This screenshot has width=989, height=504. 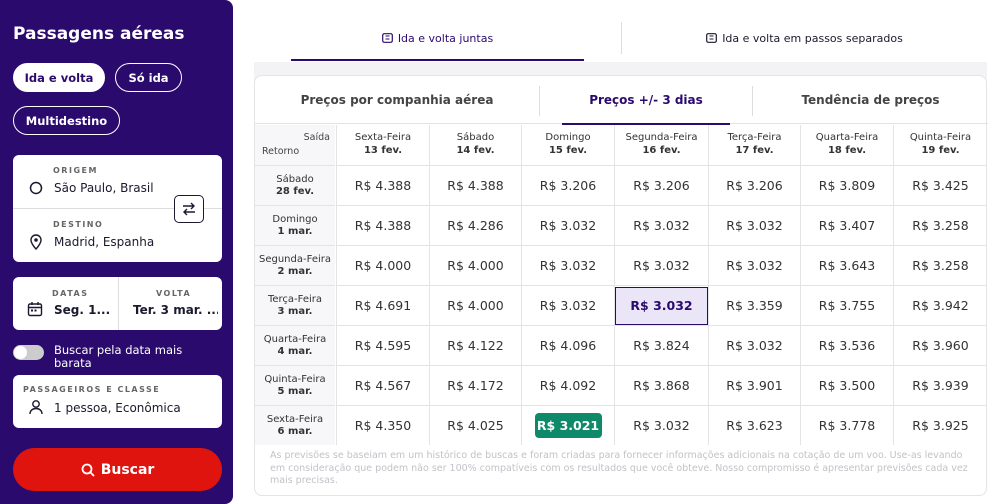 What do you see at coordinates (661, 385) in the screenshot?
I see `price-cell: R$ 3.868` at bounding box center [661, 385].